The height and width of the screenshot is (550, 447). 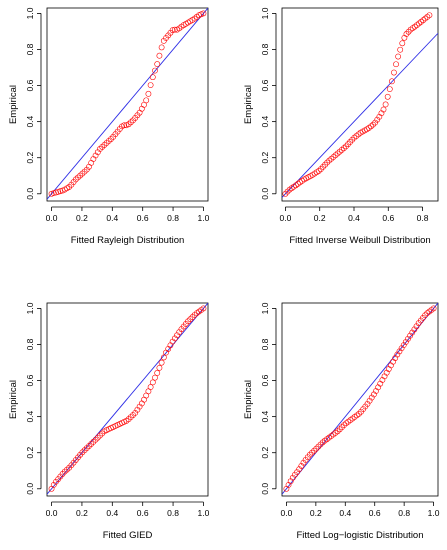 I want to click on x-tick-label: 1.0, so click(x=204, y=513).